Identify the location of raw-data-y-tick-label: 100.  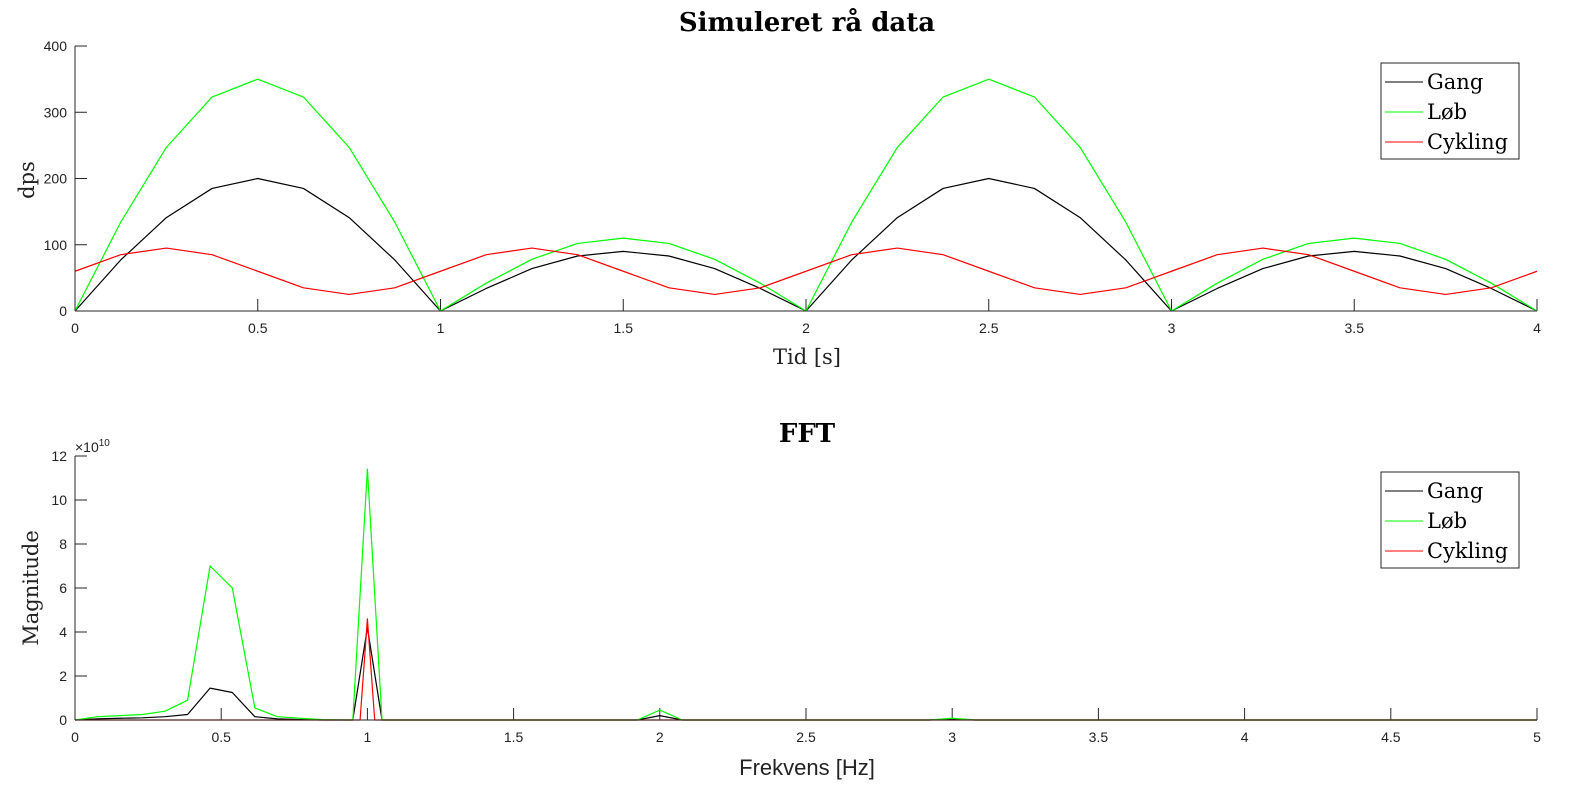
(56, 245).